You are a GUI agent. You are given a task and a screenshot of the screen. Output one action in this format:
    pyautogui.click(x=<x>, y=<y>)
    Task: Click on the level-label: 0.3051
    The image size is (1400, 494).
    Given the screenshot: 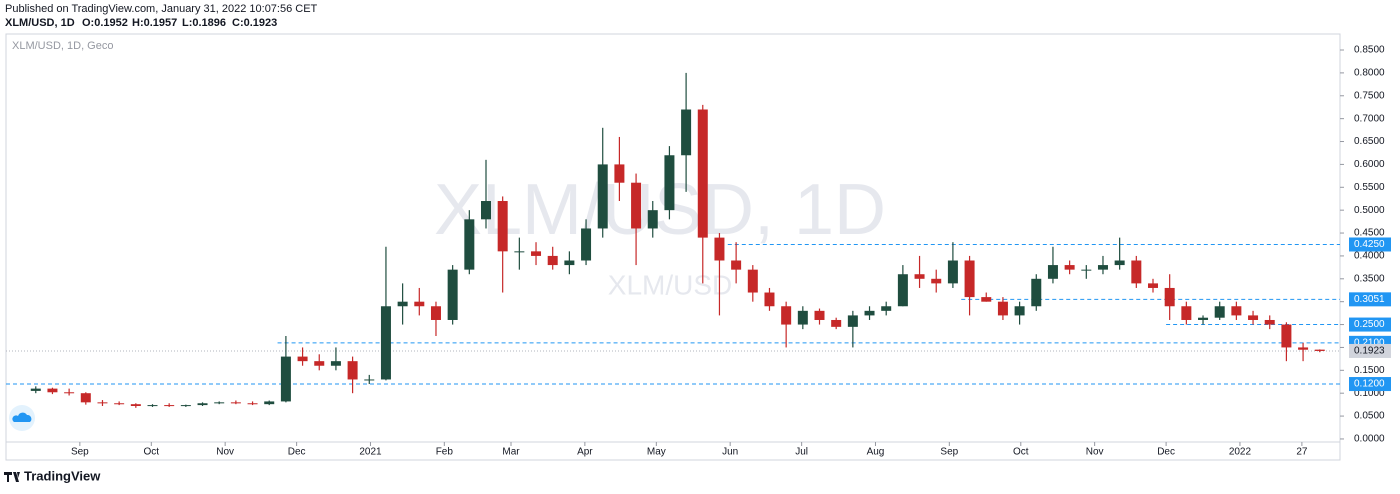 What is the action you would take?
    pyautogui.click(x=1369, y=299)
    